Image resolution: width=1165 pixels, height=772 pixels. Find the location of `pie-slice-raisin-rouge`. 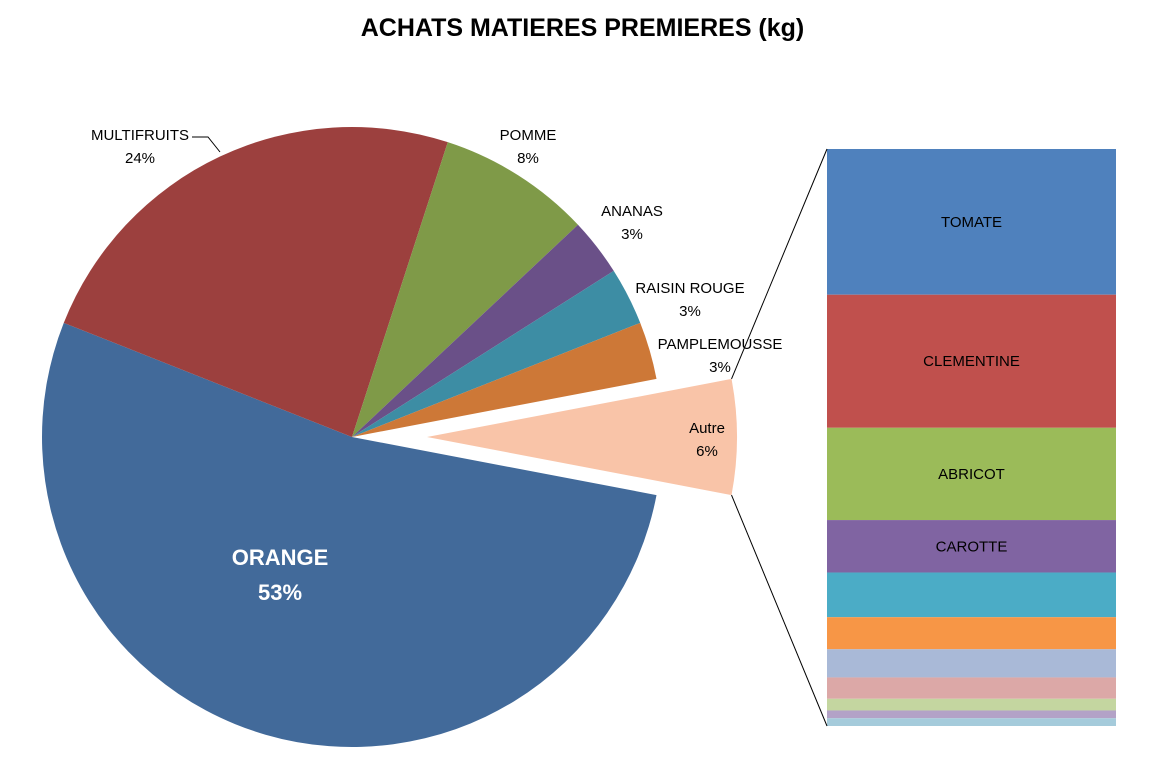

pie-slice-raisin-rouge is located at coordinates (496, 353).